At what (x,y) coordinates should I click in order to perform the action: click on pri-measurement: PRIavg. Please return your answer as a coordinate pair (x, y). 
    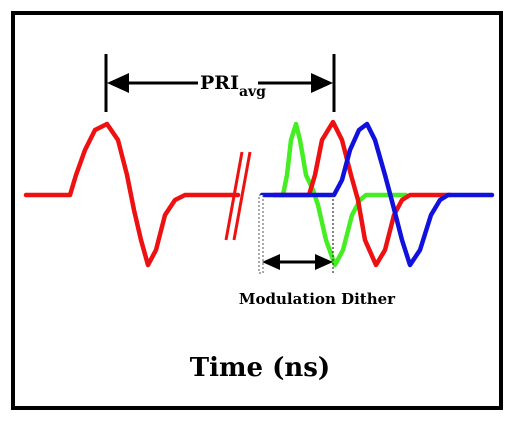
    Looking at the image, I should click on (220, 83).